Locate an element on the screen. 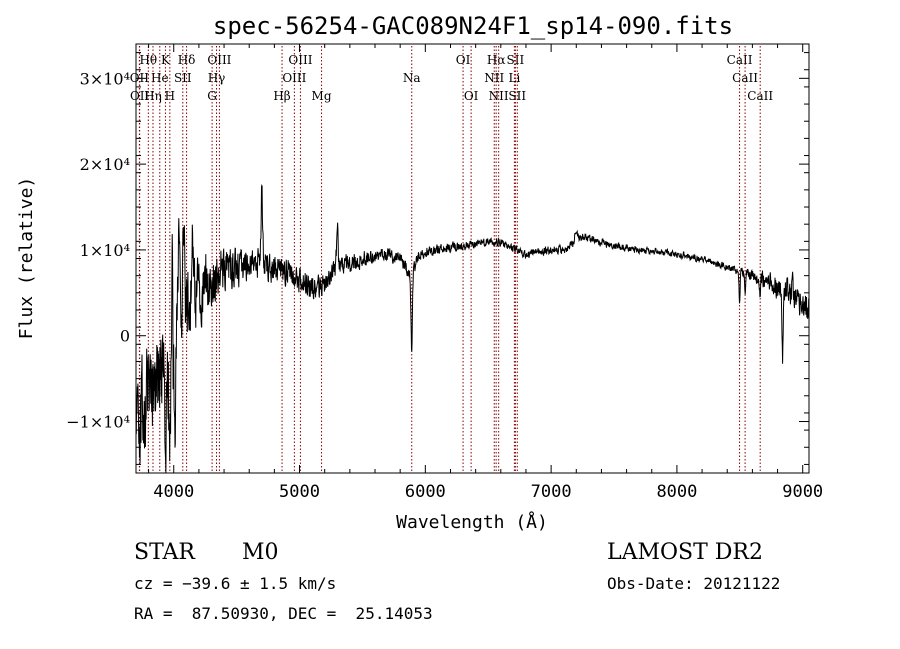  line-marker-label: Mg is located at coordinates (322, 96).